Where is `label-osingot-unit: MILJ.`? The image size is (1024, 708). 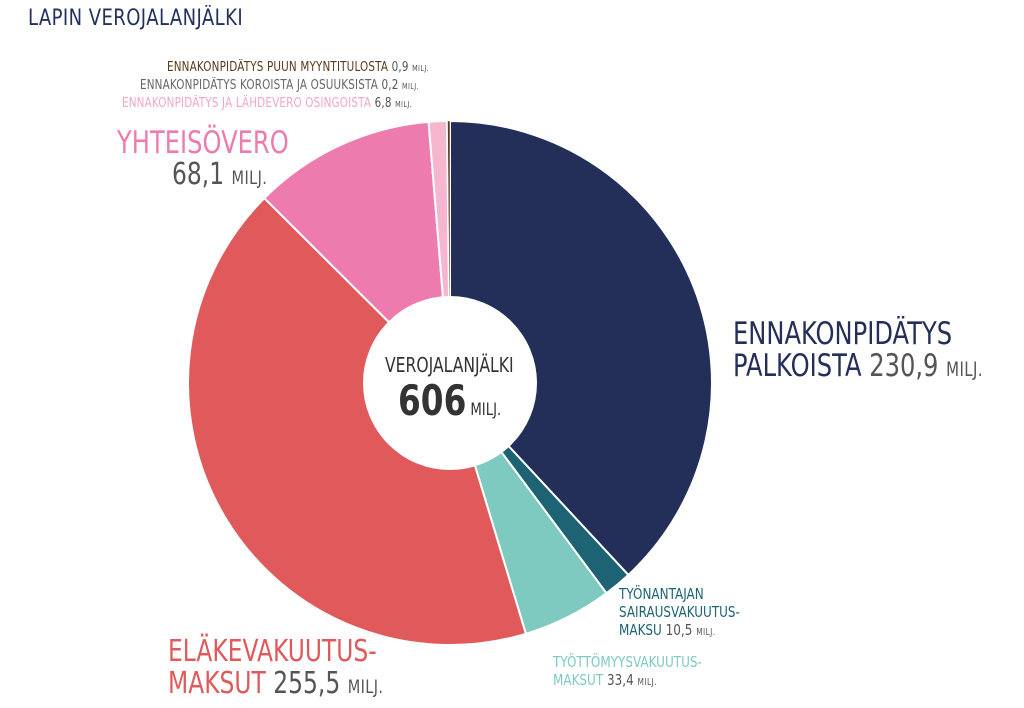
label-osingot-unit: MILJ. is located at coordinates (404, 104).